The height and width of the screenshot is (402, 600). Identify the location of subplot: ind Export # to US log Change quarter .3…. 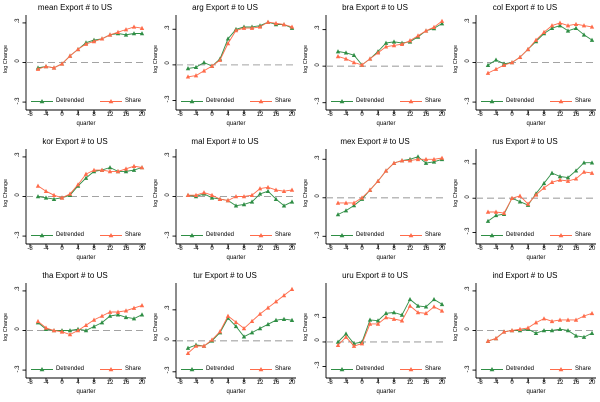
(525, 335).